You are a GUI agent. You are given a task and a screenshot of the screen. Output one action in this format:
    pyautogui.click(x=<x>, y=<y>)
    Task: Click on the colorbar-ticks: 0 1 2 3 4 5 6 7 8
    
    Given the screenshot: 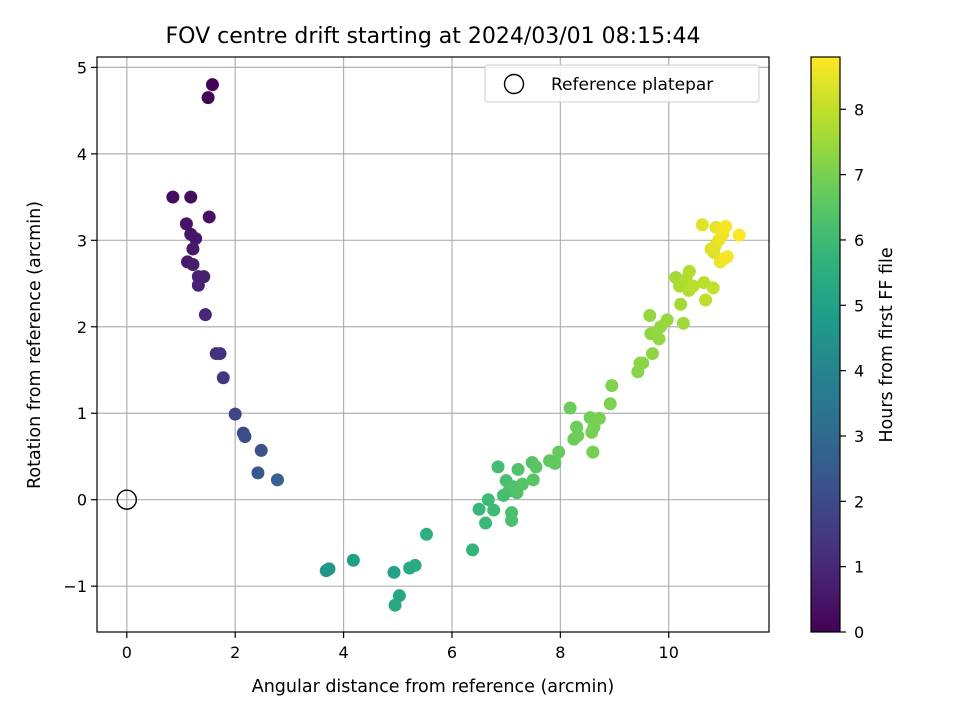 What is the action you would take?
    pyautogui.click(x=852, y=371)
    